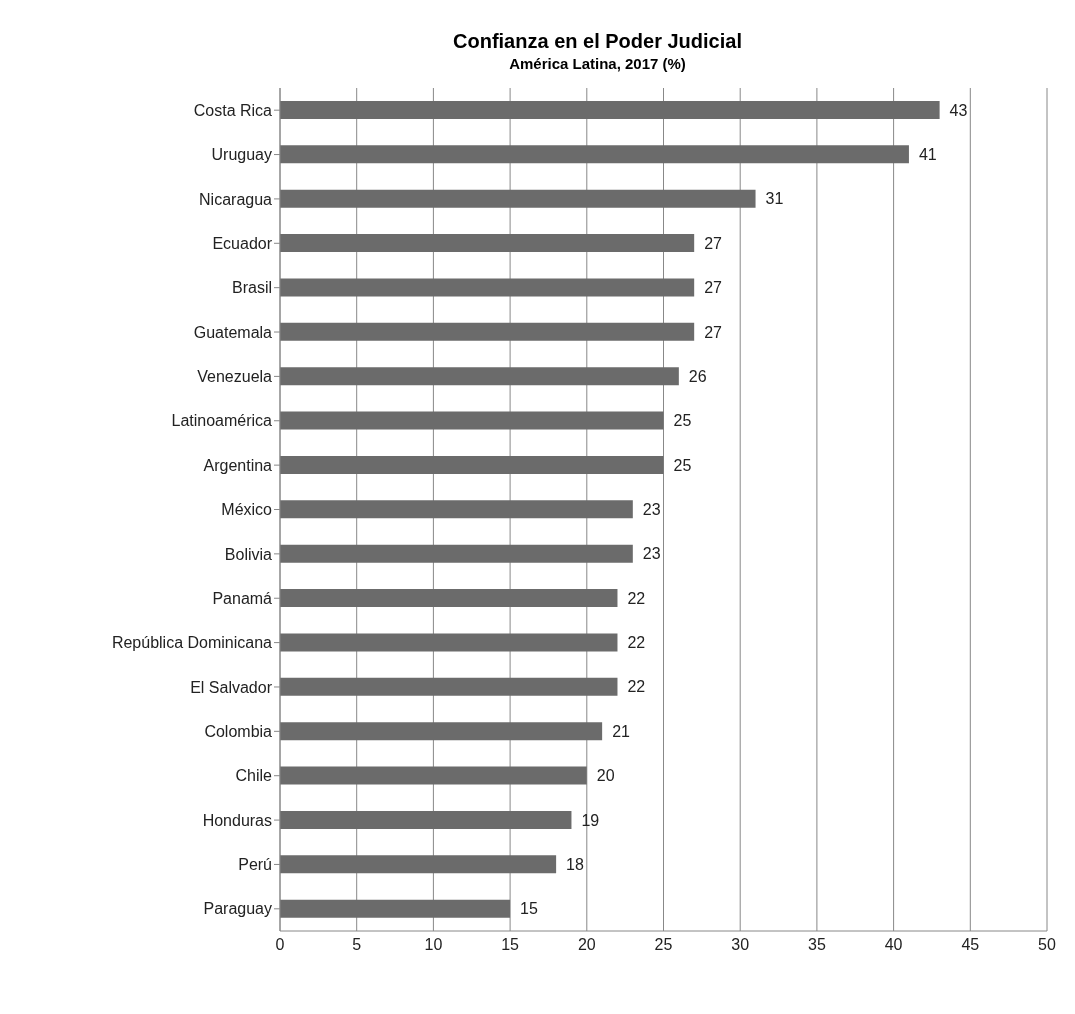 The height and width of the screenshot is (1014, 1075). What do you see at coordinates (357, 945) in the screenshot?
I see `x-tick-label: 5` at bounding box center [357, 945].